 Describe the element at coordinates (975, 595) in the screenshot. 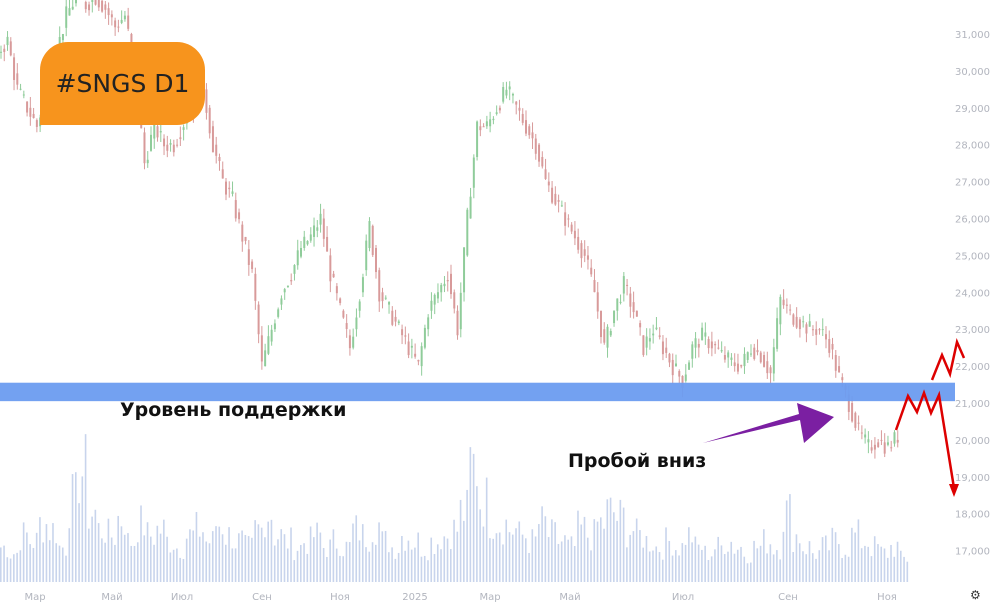

I see `settings-icon: ⚙` at that location.